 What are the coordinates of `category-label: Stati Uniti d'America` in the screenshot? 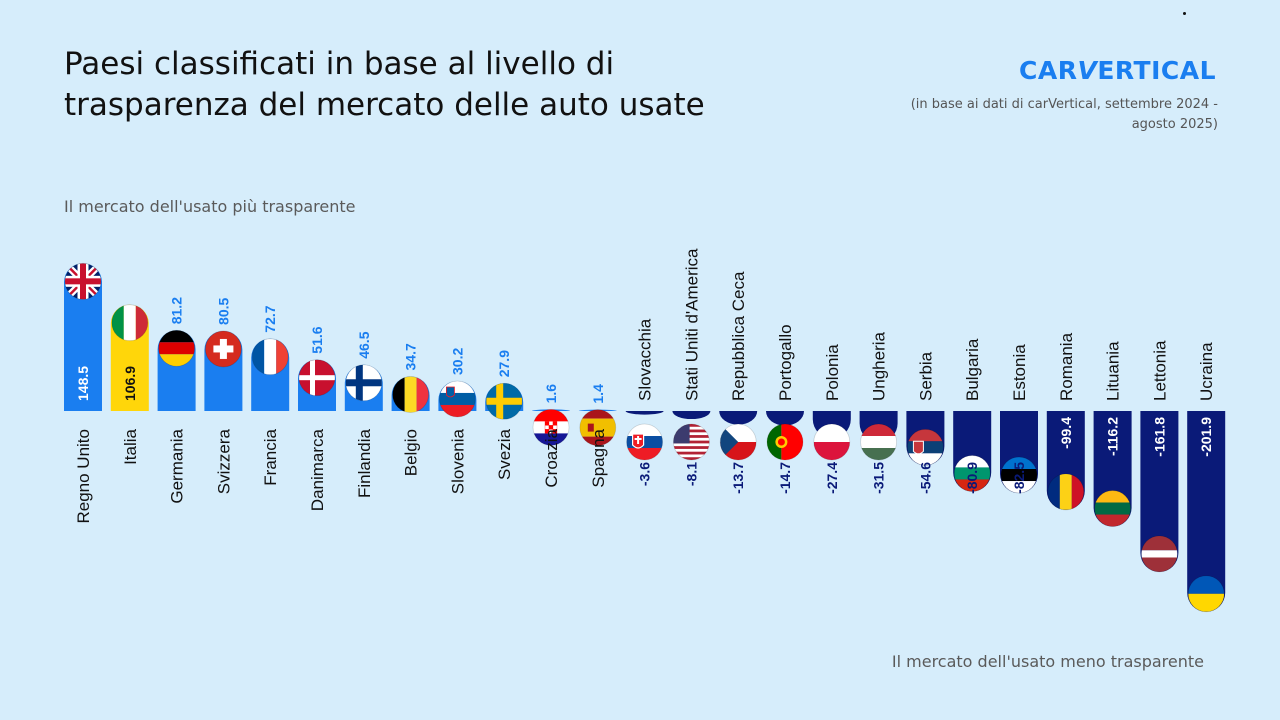 It's located at (691, 324).